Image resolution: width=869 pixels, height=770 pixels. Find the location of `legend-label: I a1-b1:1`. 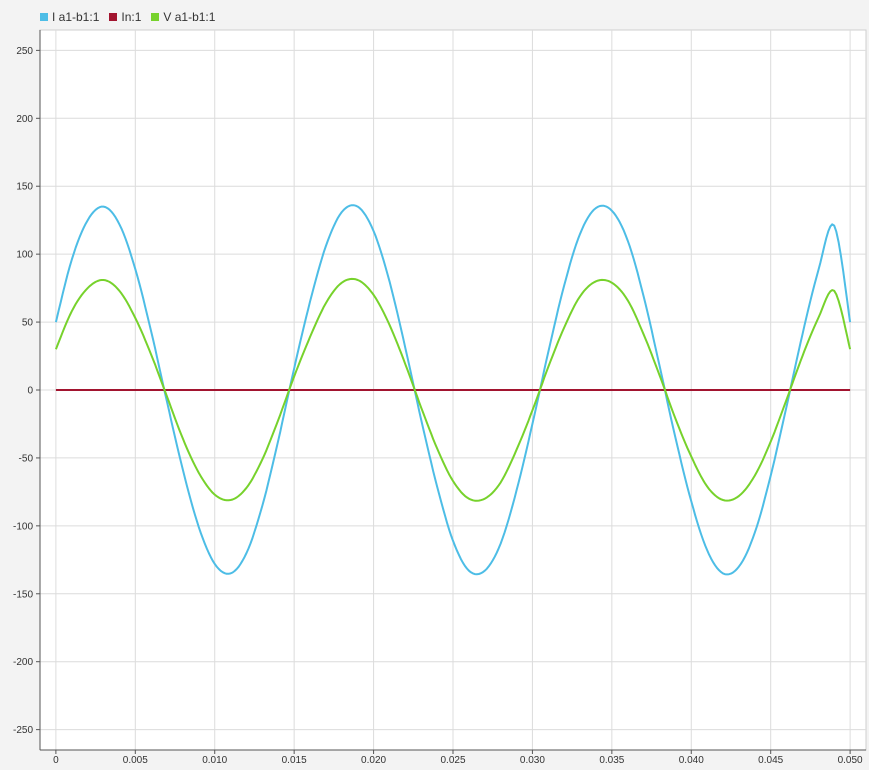

legend-label: I a1-b1:1 is located at coordinates (76, 17).